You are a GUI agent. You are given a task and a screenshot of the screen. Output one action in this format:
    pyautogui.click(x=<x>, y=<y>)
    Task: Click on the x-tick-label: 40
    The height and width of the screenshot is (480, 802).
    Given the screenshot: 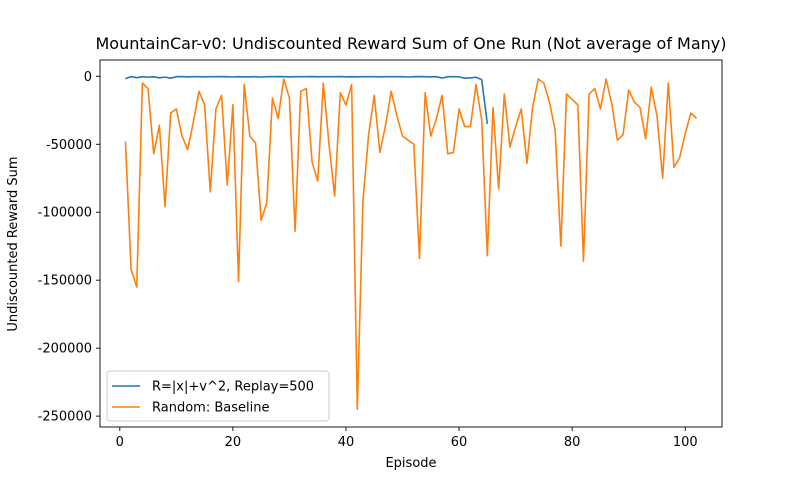 What is the action you would take?
    pyautogui.click(x=346, y=442)
    